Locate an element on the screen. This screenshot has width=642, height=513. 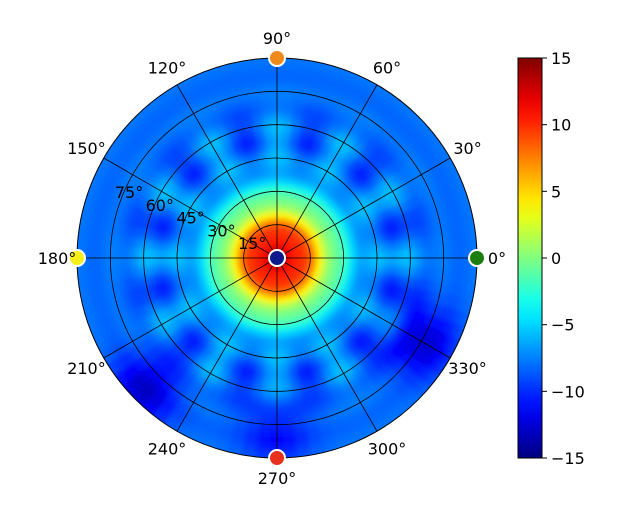
theta-tick-label: 60° is located at coordinates (387, 67).